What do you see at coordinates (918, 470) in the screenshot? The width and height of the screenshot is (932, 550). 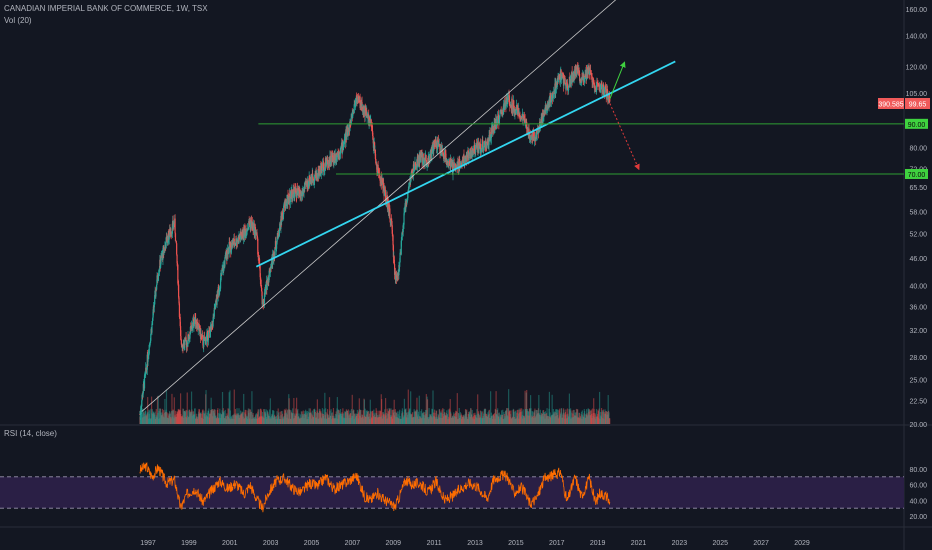 I see `rsi-tick-label: 80.00` at bounding box center [918, 470].